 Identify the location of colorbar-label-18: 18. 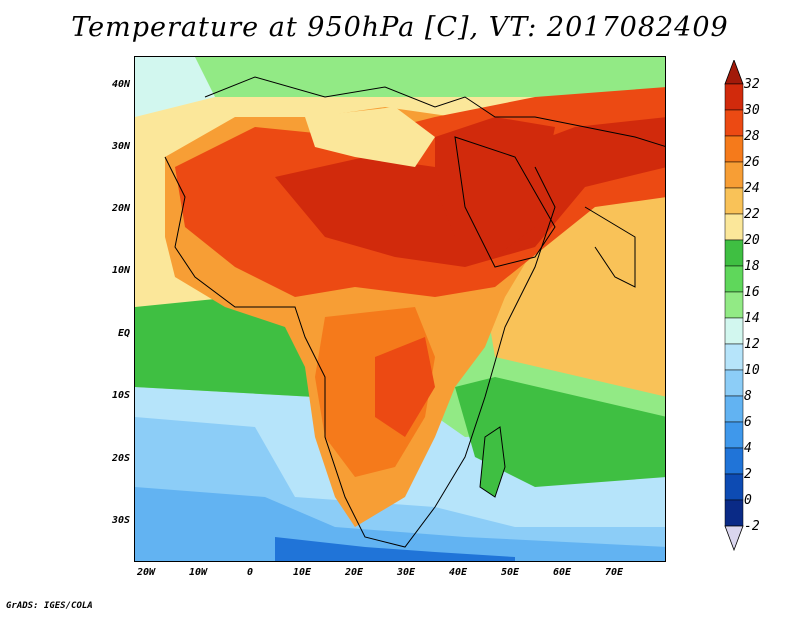
(752, 266).